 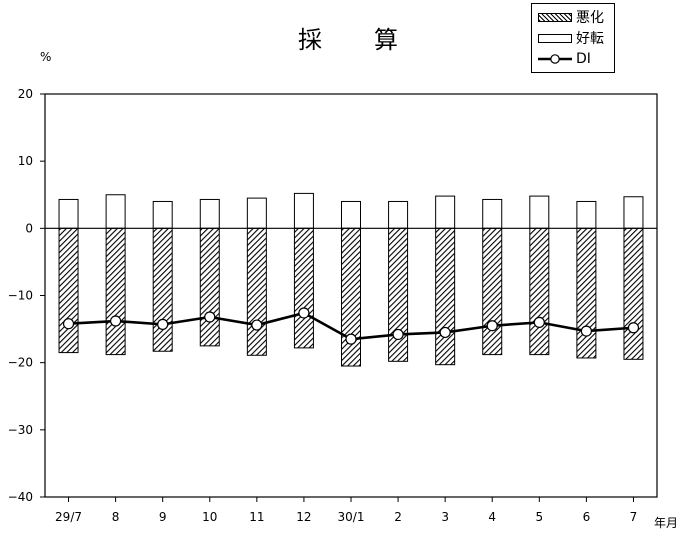 I want to click on x-tick-label: 8, so click(x=116, y=517).